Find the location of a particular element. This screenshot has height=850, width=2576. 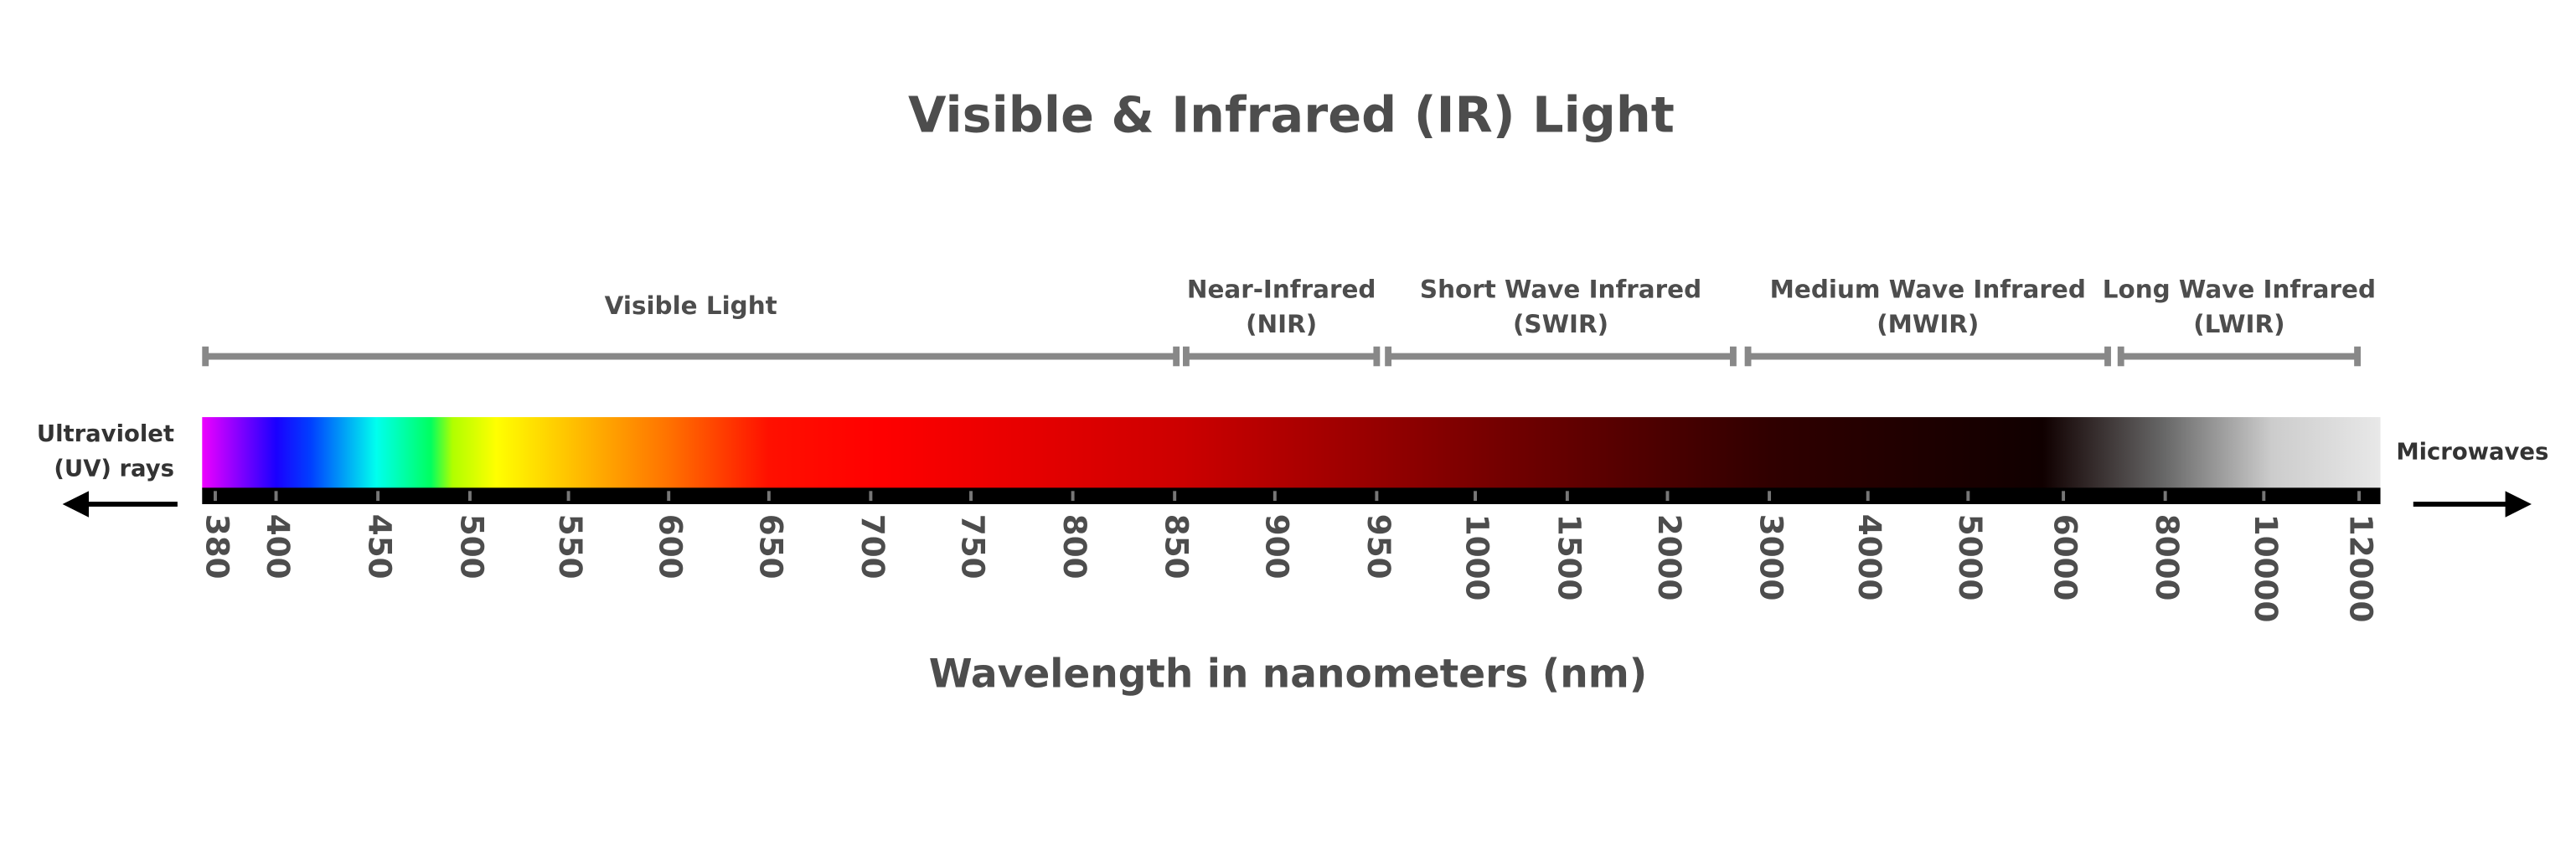

tick-label: 3000 is located at coordinates (1771, 557).